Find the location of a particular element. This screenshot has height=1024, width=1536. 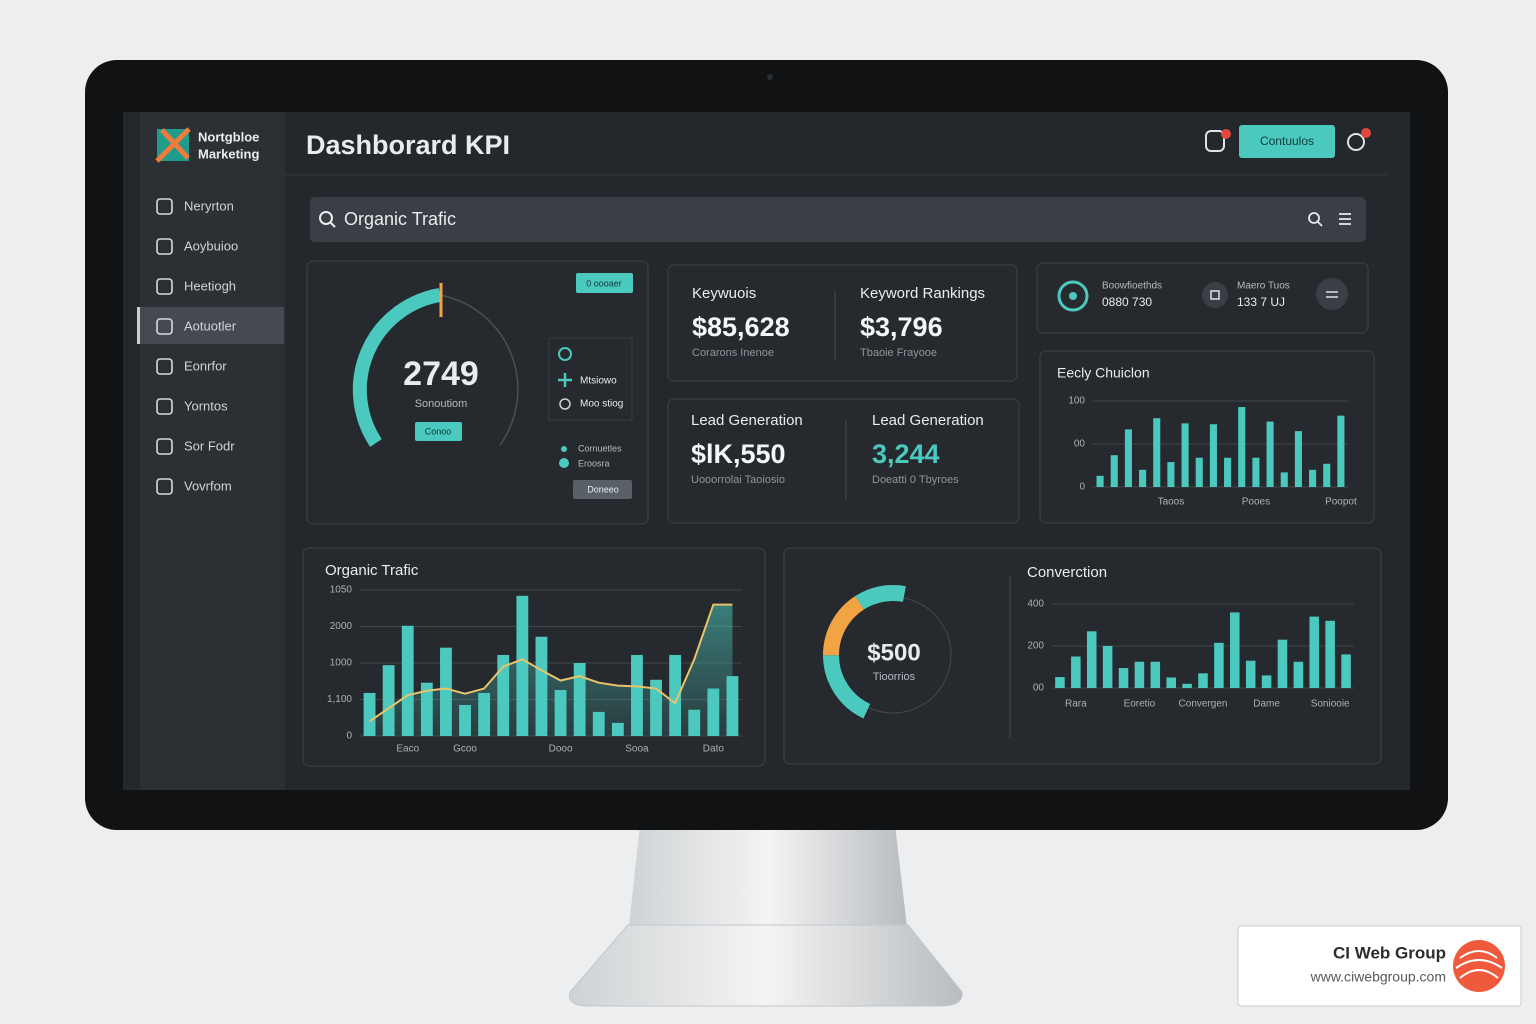

y-tick-label: 200 is located at coordinates (1035, 646).